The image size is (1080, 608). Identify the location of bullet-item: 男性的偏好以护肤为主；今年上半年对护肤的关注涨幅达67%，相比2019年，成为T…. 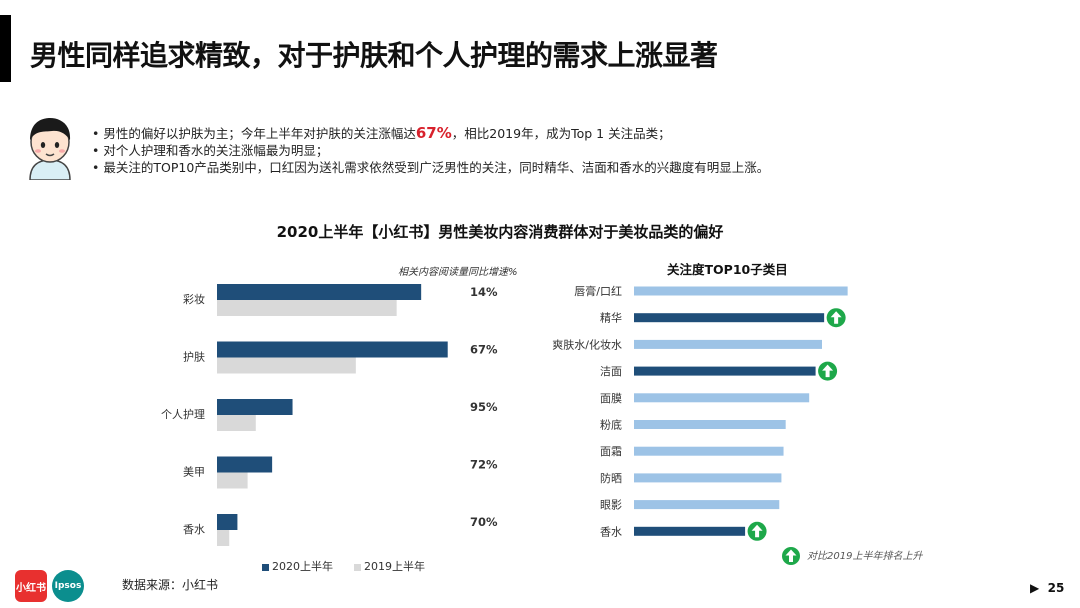
(430, 133).